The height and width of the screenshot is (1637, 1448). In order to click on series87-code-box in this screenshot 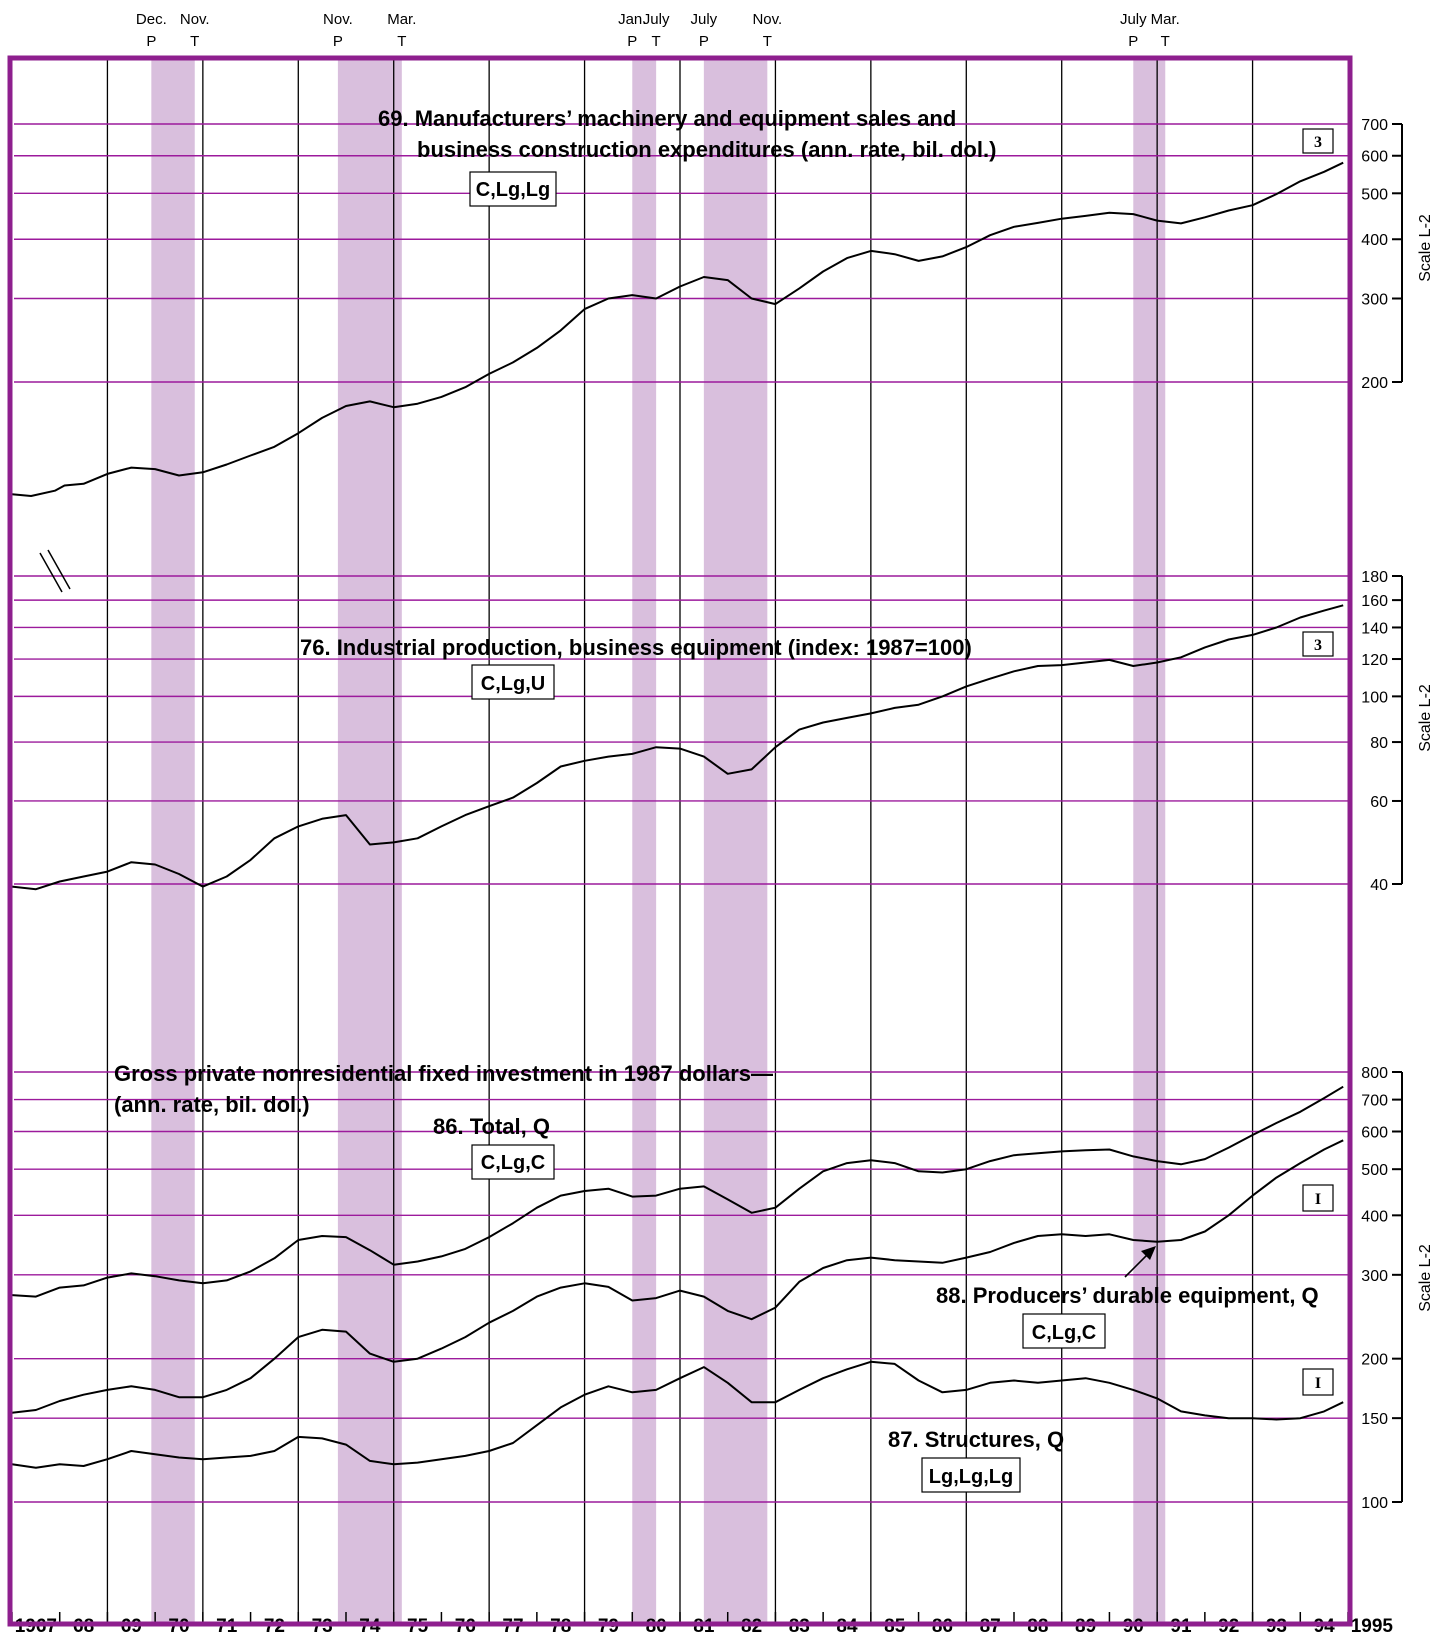, I will do `click(971, 1475)`.